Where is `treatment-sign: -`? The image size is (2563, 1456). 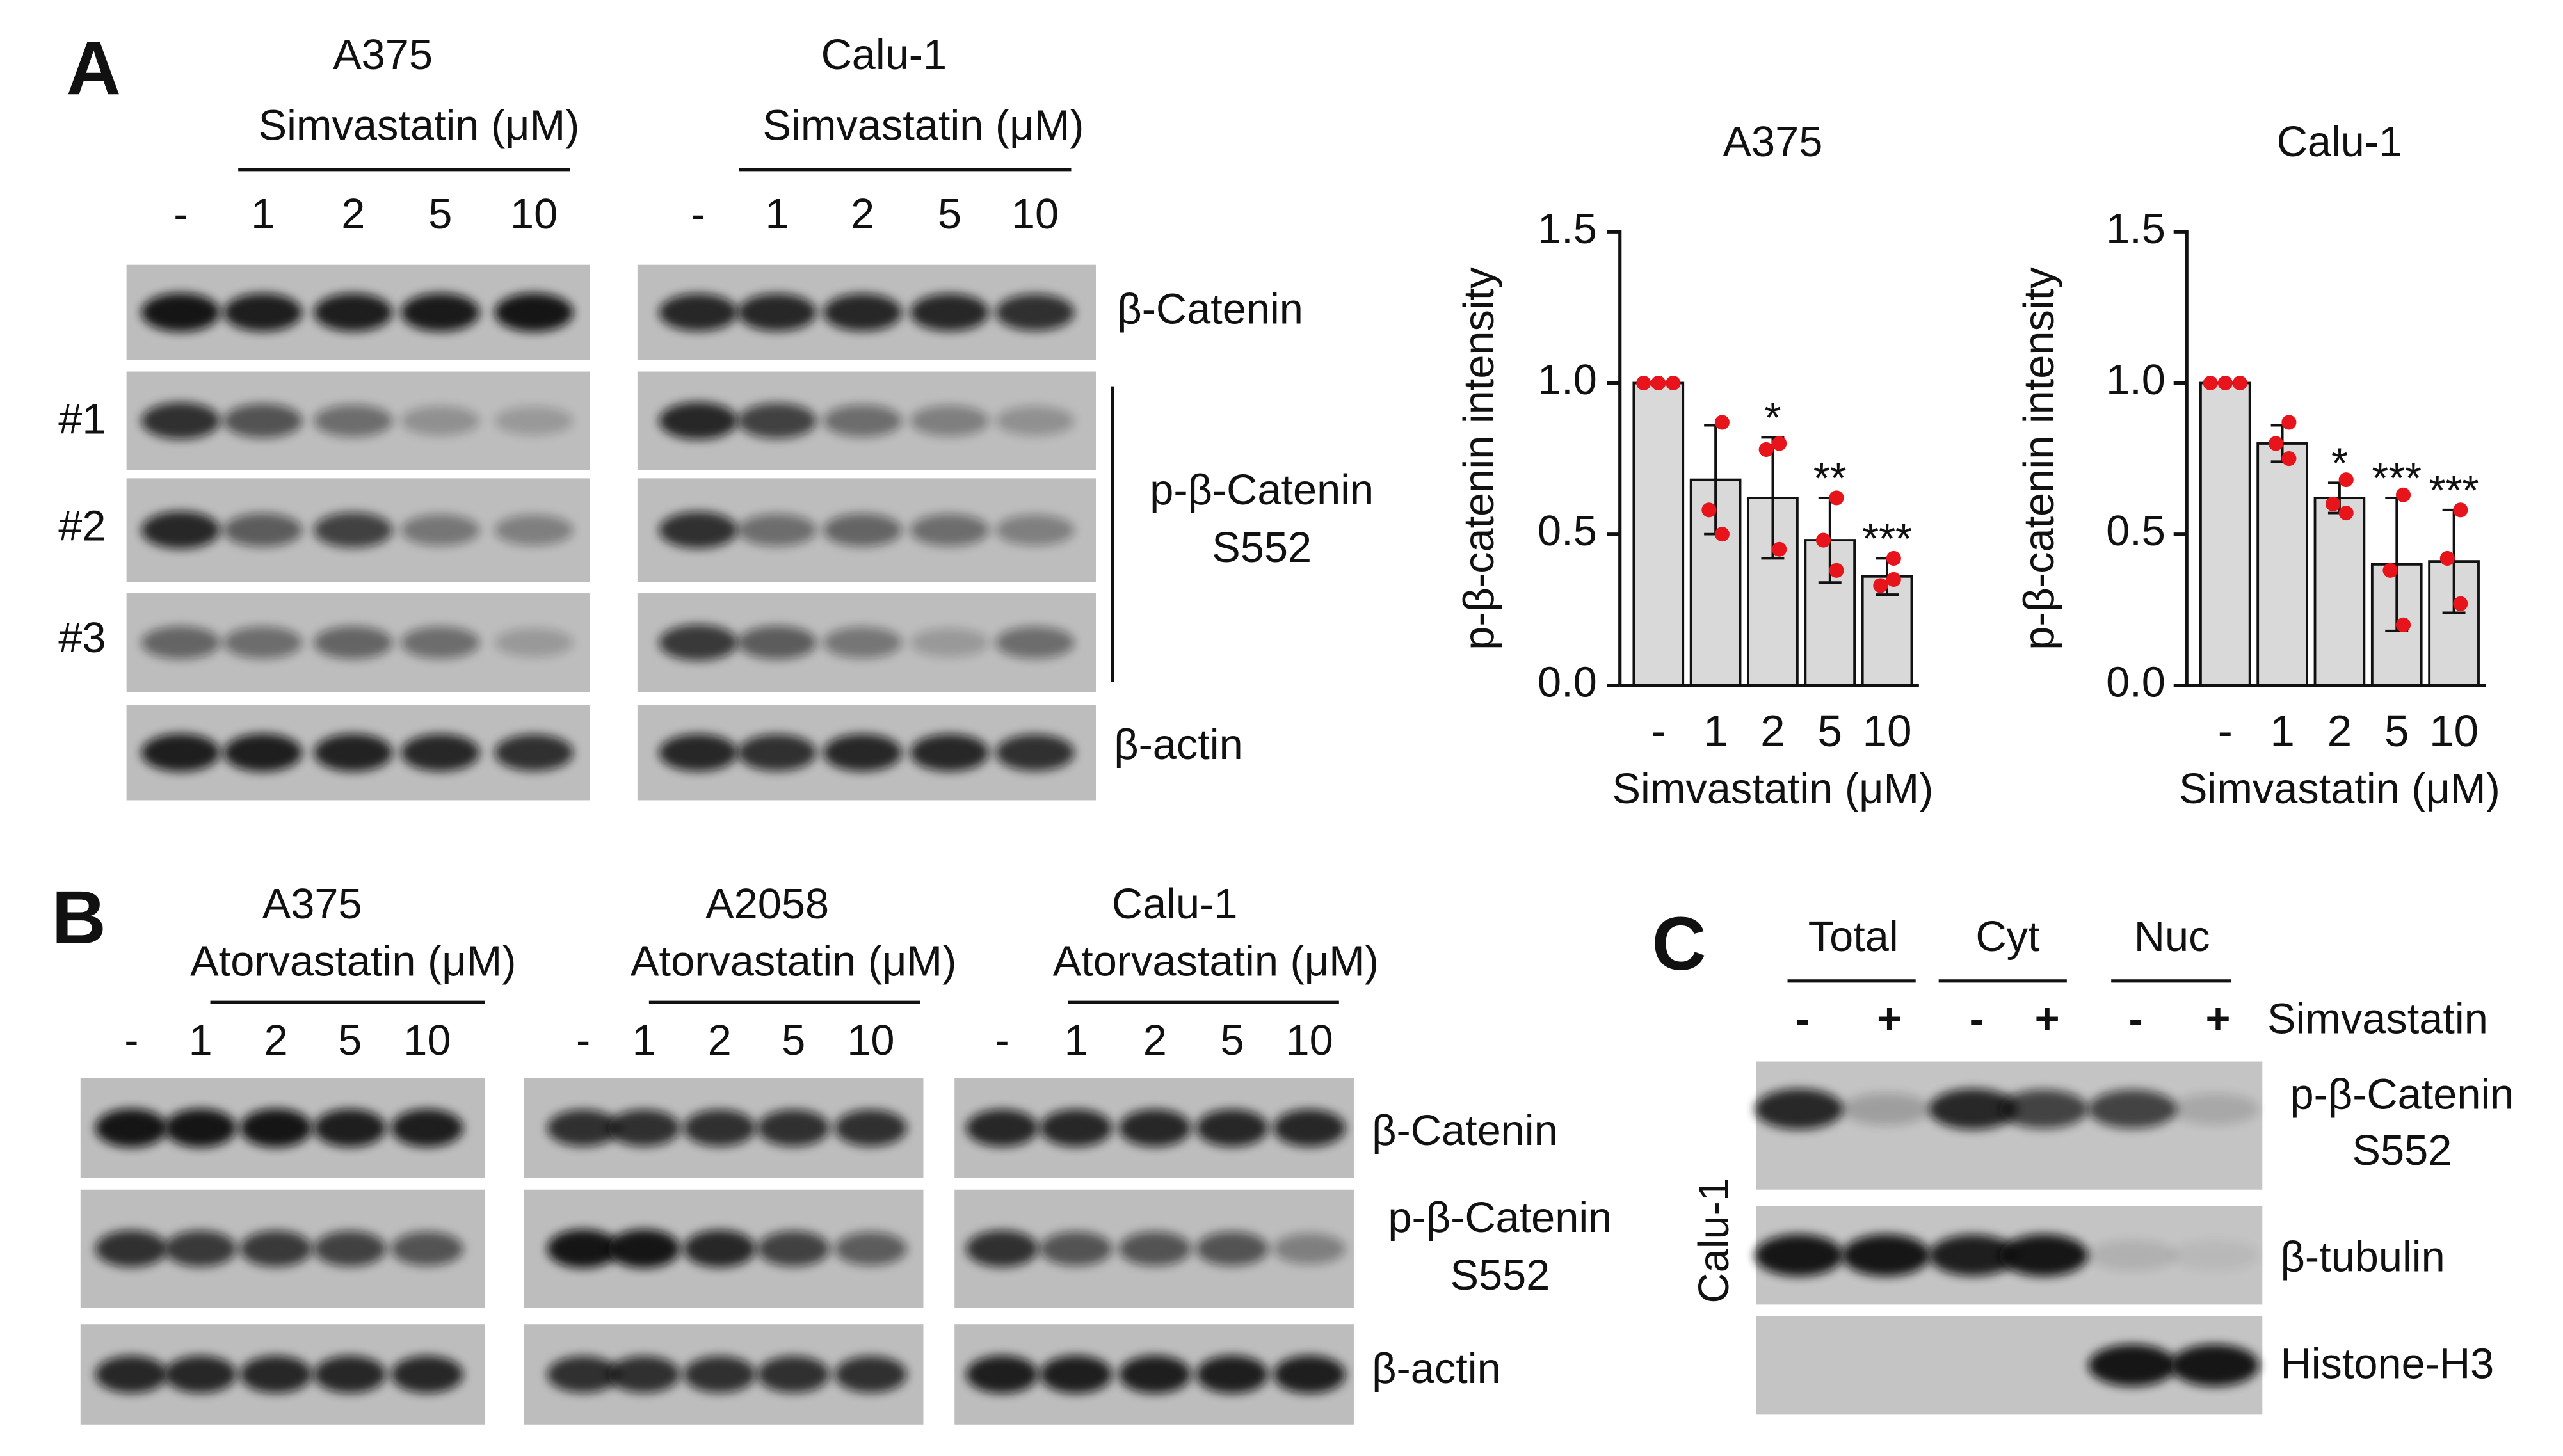
treatment-sign: - is located at coordinates (2136, 1019).